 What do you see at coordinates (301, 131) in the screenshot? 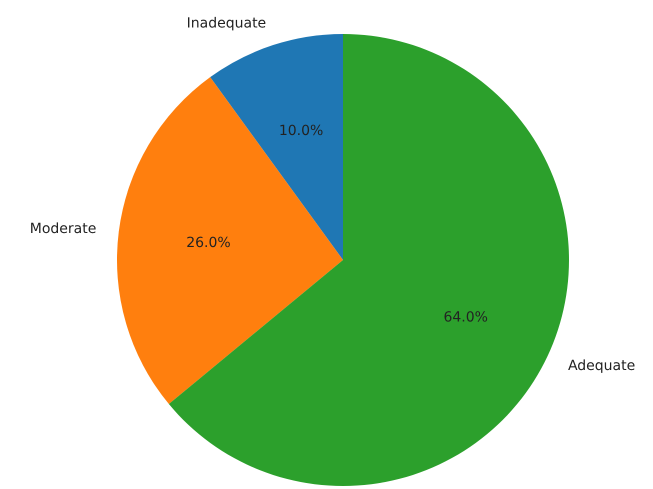
I see `data-label: 10.0%` at bounding box center [301, 131].